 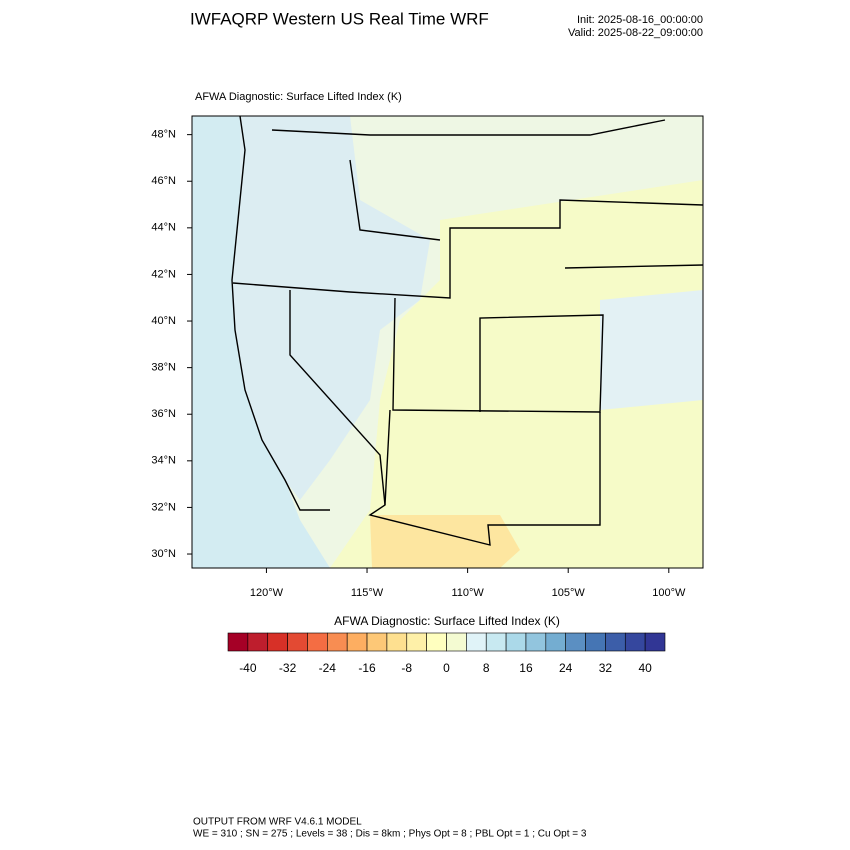 I want to click on stable-region-east, so click(x=651, y=350).